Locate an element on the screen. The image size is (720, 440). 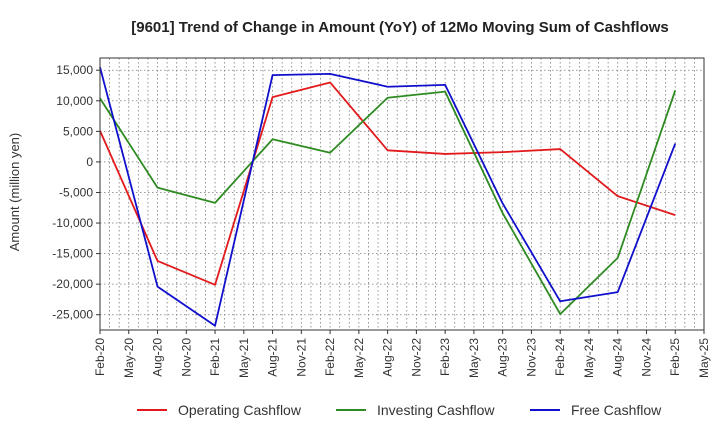
y-tick-label: -20,000 is located at coordinates (72, 284).